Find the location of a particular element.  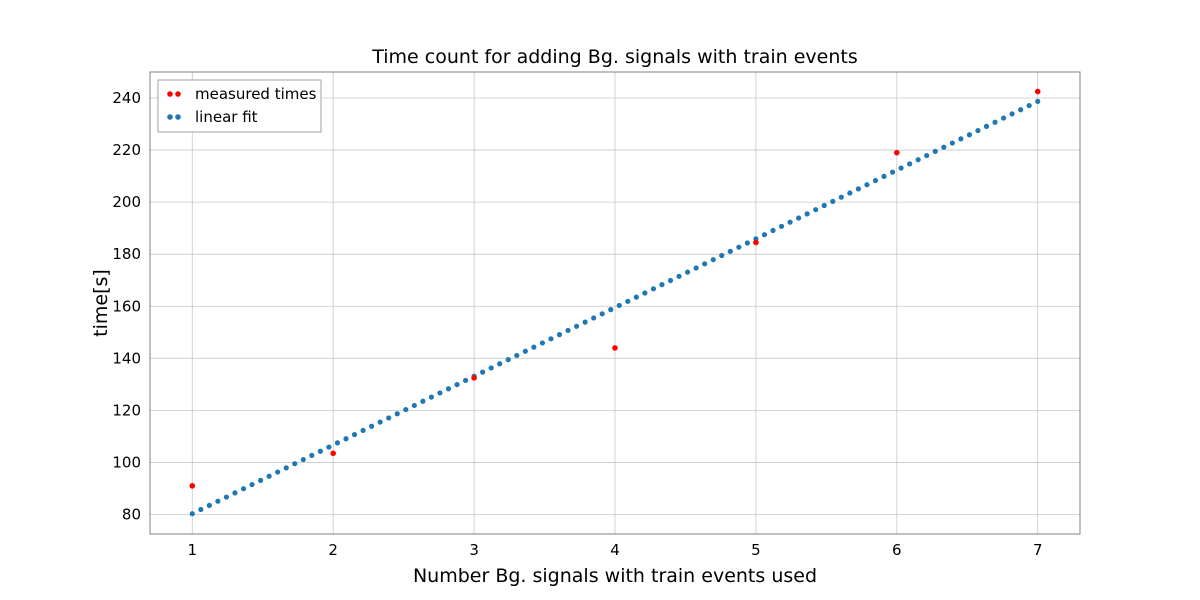

y-tick-label: 220 is located at coordinates (126, 150).